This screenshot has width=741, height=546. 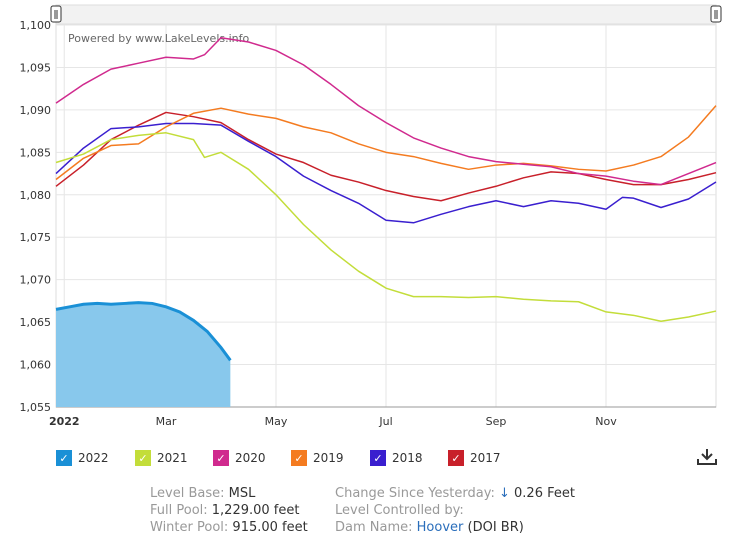 I want to click on legend-item-2021: ✓ 2021, so click(x=161, y=458).